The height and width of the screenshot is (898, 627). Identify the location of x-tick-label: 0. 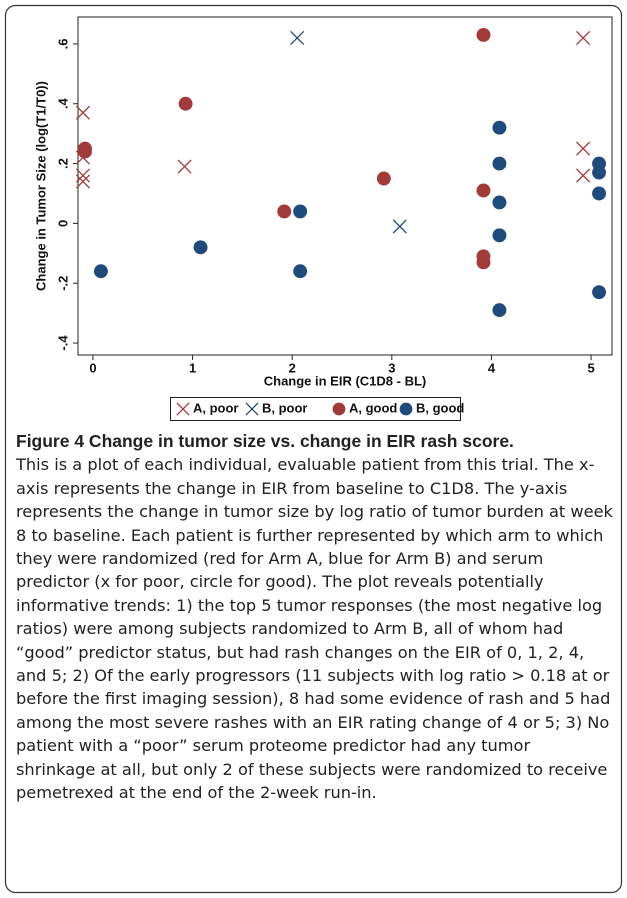
(92, 367).